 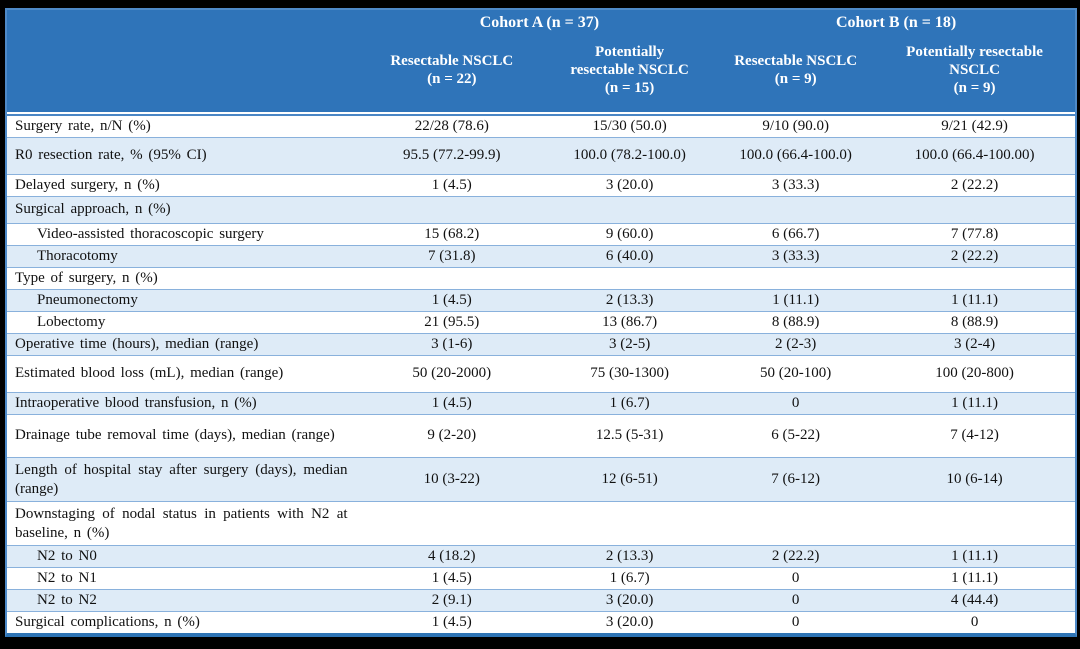 What do you see at coordinates (87, 299) in the screenshot?
I see `row-label: Pneumonectomy` at bounding box center [87, 299].